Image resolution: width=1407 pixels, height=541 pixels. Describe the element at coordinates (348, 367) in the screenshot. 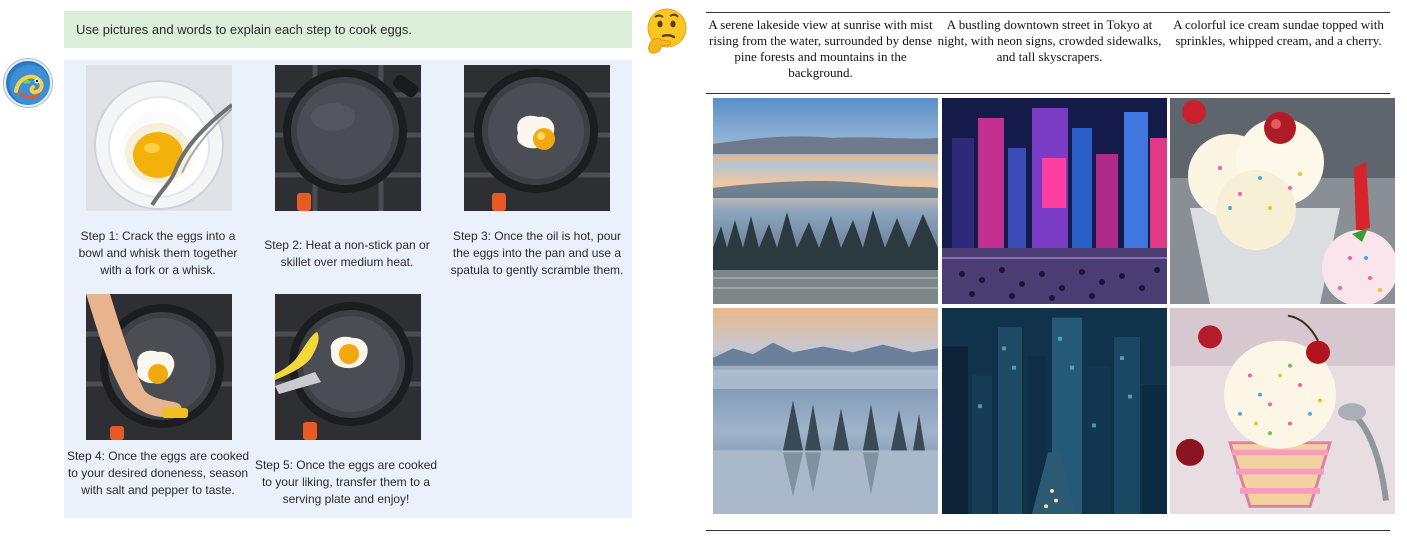

I see `step-5-image` at that location.